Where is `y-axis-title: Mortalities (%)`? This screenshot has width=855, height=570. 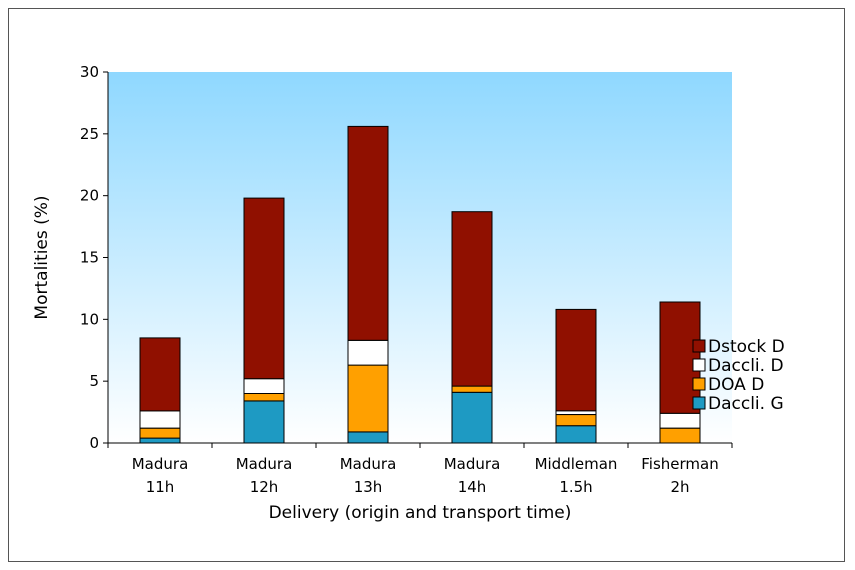
y-axis-title: Mortalities (%) is located at coordinates (42, 257).